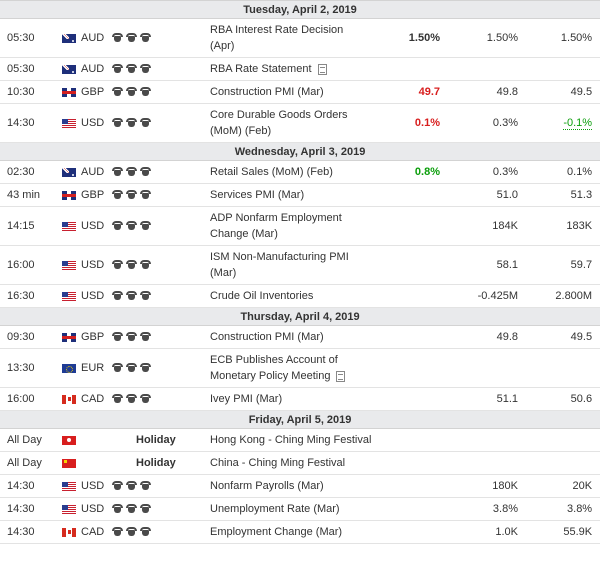 The height and width of the screenshot is (577, 600). Describe the element at coordinates (581, 265) in the screenshot. I see `previous-value-text: 59.7` at that location.